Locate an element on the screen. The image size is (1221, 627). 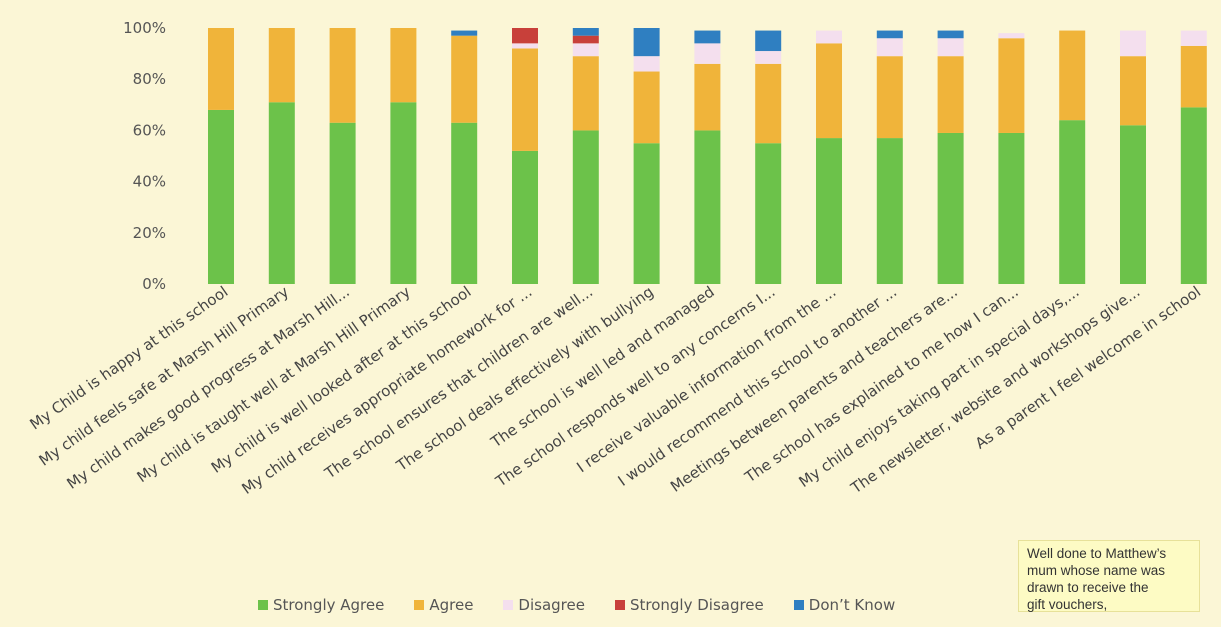
note-line-3: drawn to receive the is located at coordinates (1088, 587).